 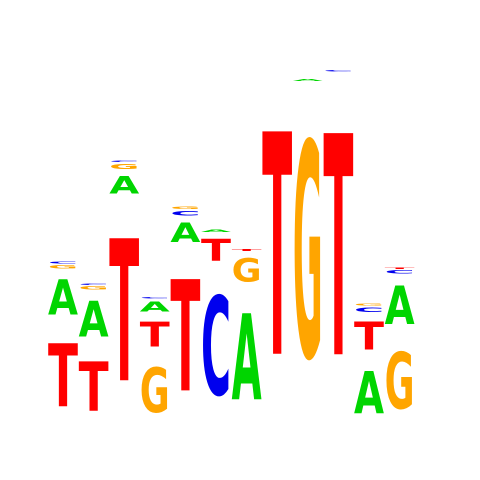 I want to click on logo-column: TC, so click(x=338, y=248).